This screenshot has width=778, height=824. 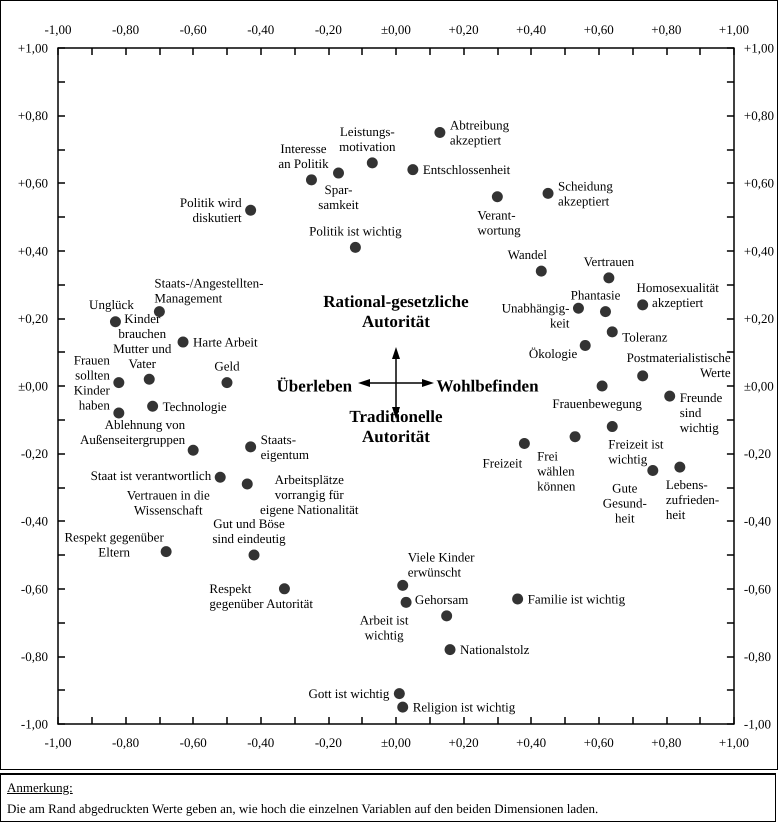 What do you see at coordinates (666, 742) in the screenshot?
I see `x-tick-label: +0,80` at bounding box center [666, 742].